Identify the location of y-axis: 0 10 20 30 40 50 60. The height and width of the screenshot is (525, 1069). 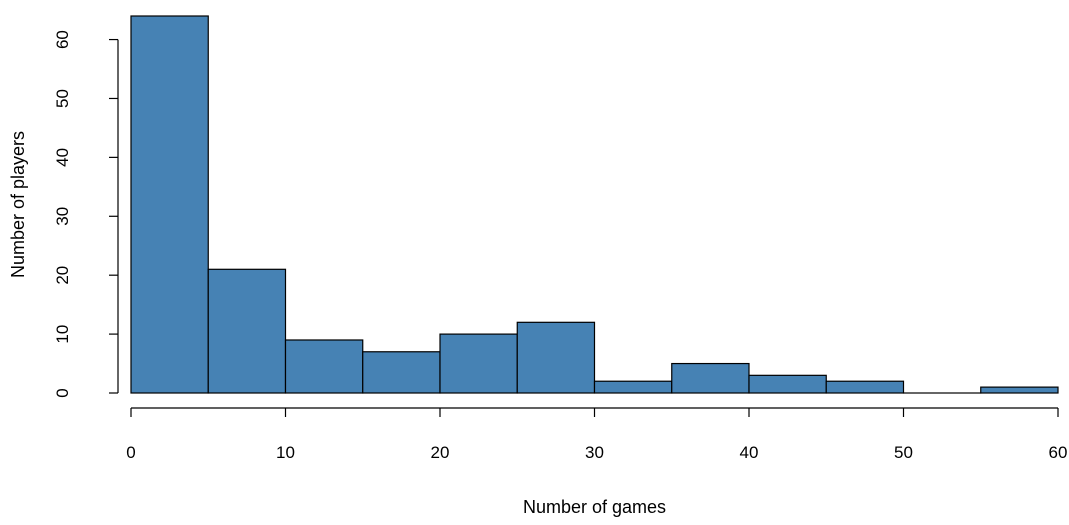
(86, 214).